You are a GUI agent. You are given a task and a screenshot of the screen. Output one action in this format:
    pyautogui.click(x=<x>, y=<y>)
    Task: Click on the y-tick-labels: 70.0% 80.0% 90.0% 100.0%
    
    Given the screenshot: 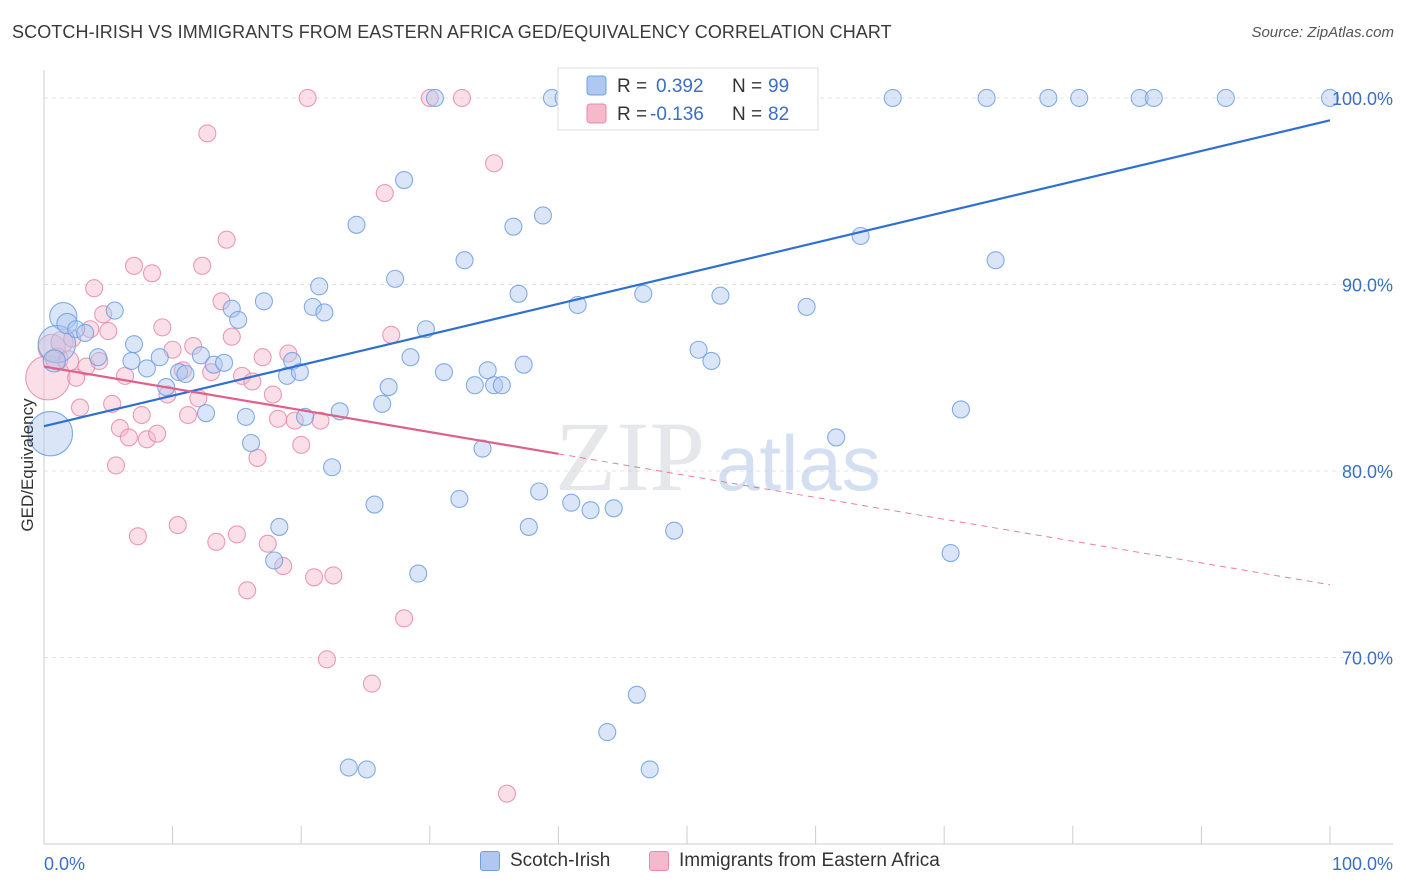 What is the action you would take?
    pyautogui.click(x=1362, y=379)
    